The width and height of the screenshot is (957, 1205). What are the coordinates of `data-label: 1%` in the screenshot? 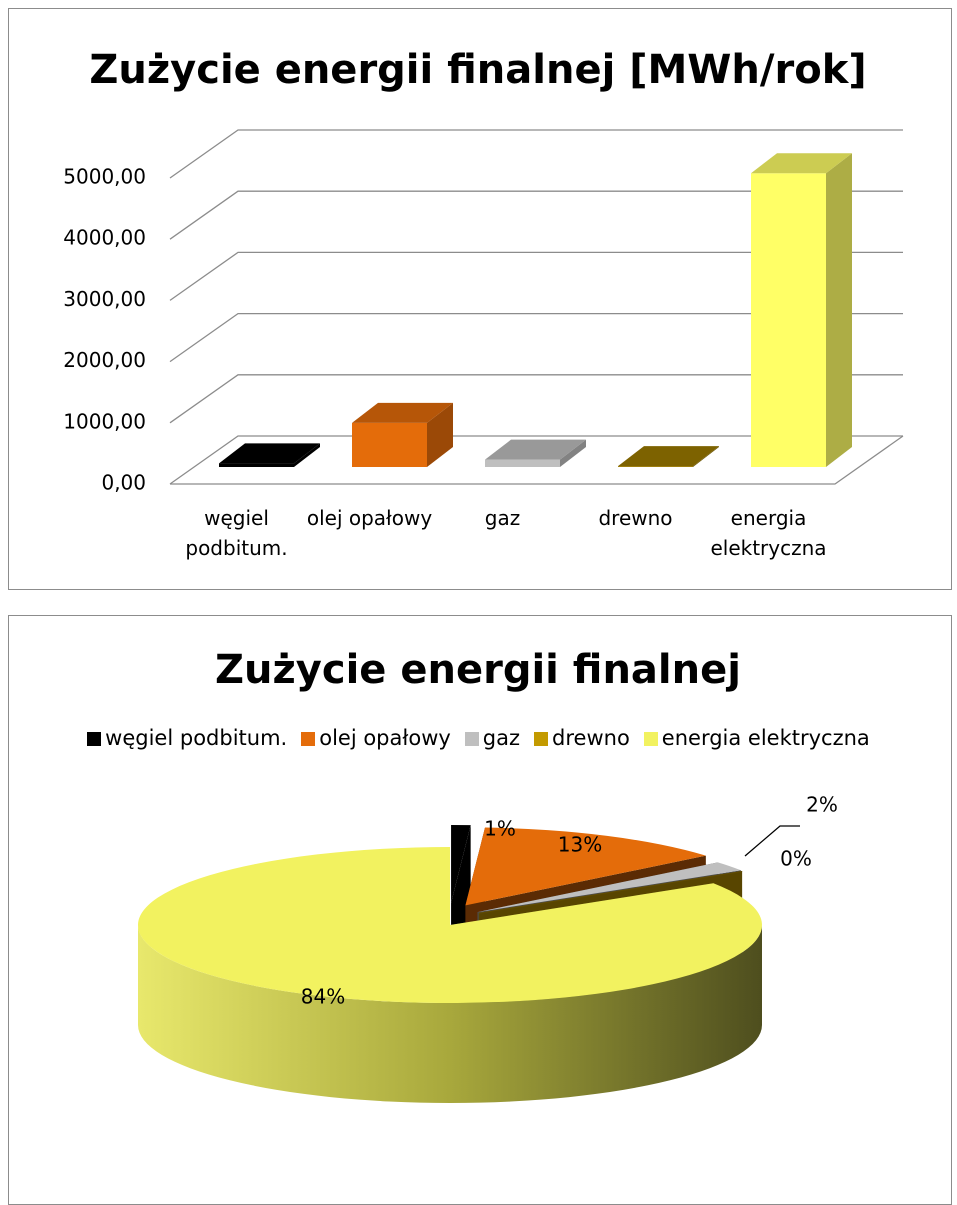 It's located at (500, 829).